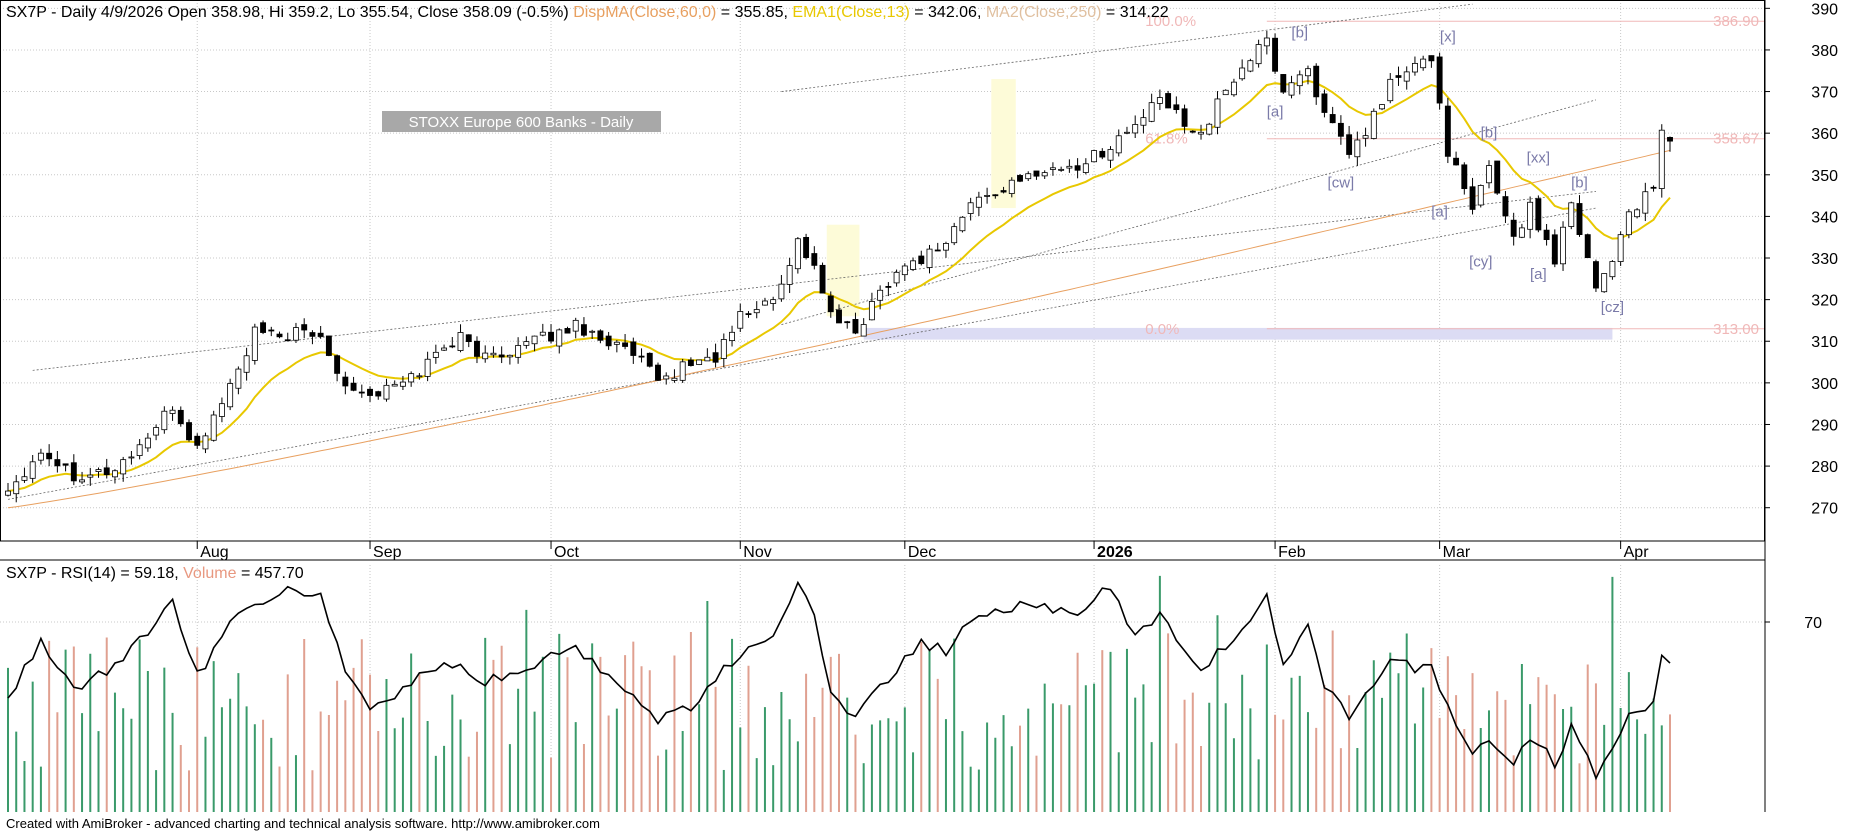  What do you see at coordinates (1824, 93) in the screenshot?
I see `y-tick-label: 370` at bounding box center [1824, 93].